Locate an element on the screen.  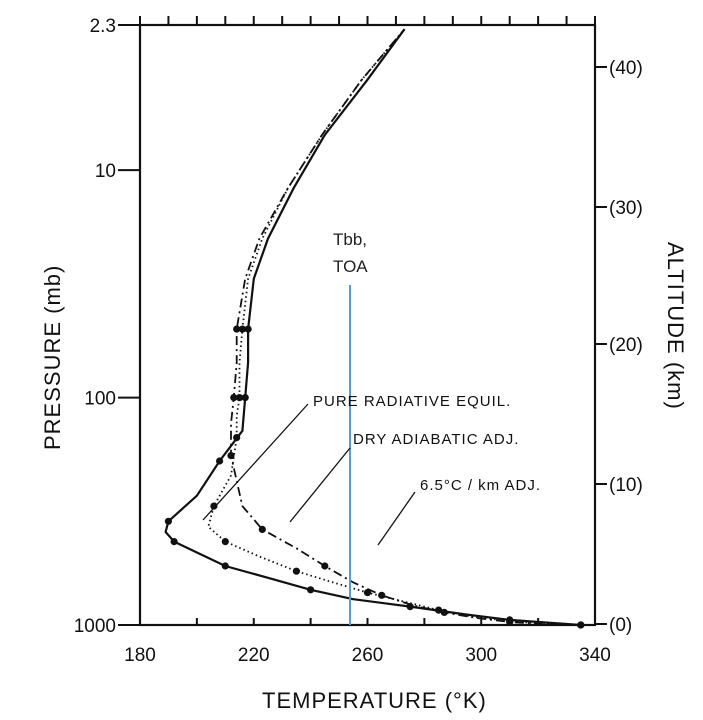
y-tick-label: 2.3 is located at coordinates (103, 26).